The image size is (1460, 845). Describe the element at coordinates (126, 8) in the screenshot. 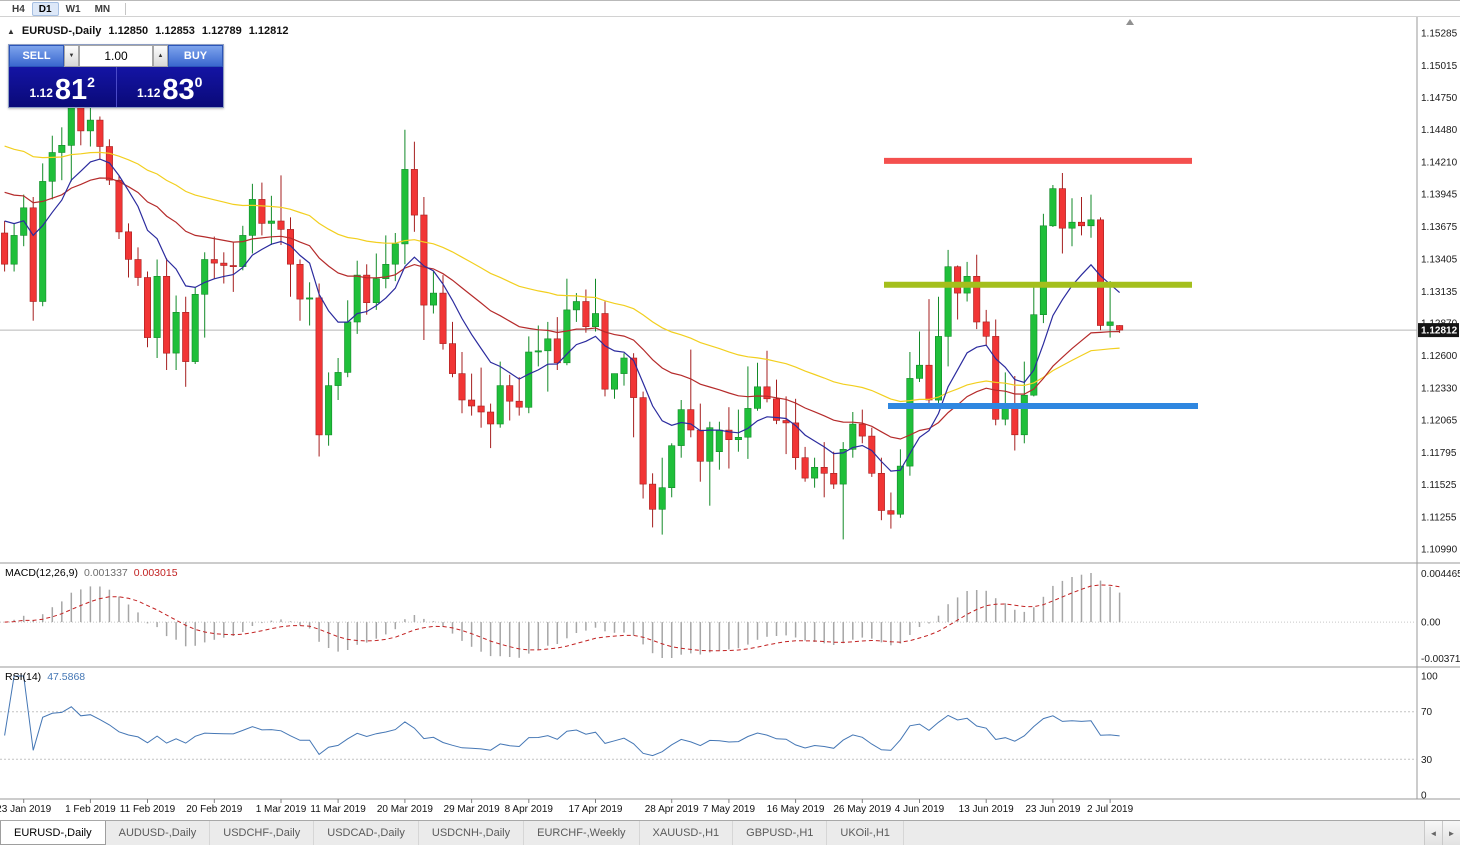

I see `toolbar-divider` at that location.